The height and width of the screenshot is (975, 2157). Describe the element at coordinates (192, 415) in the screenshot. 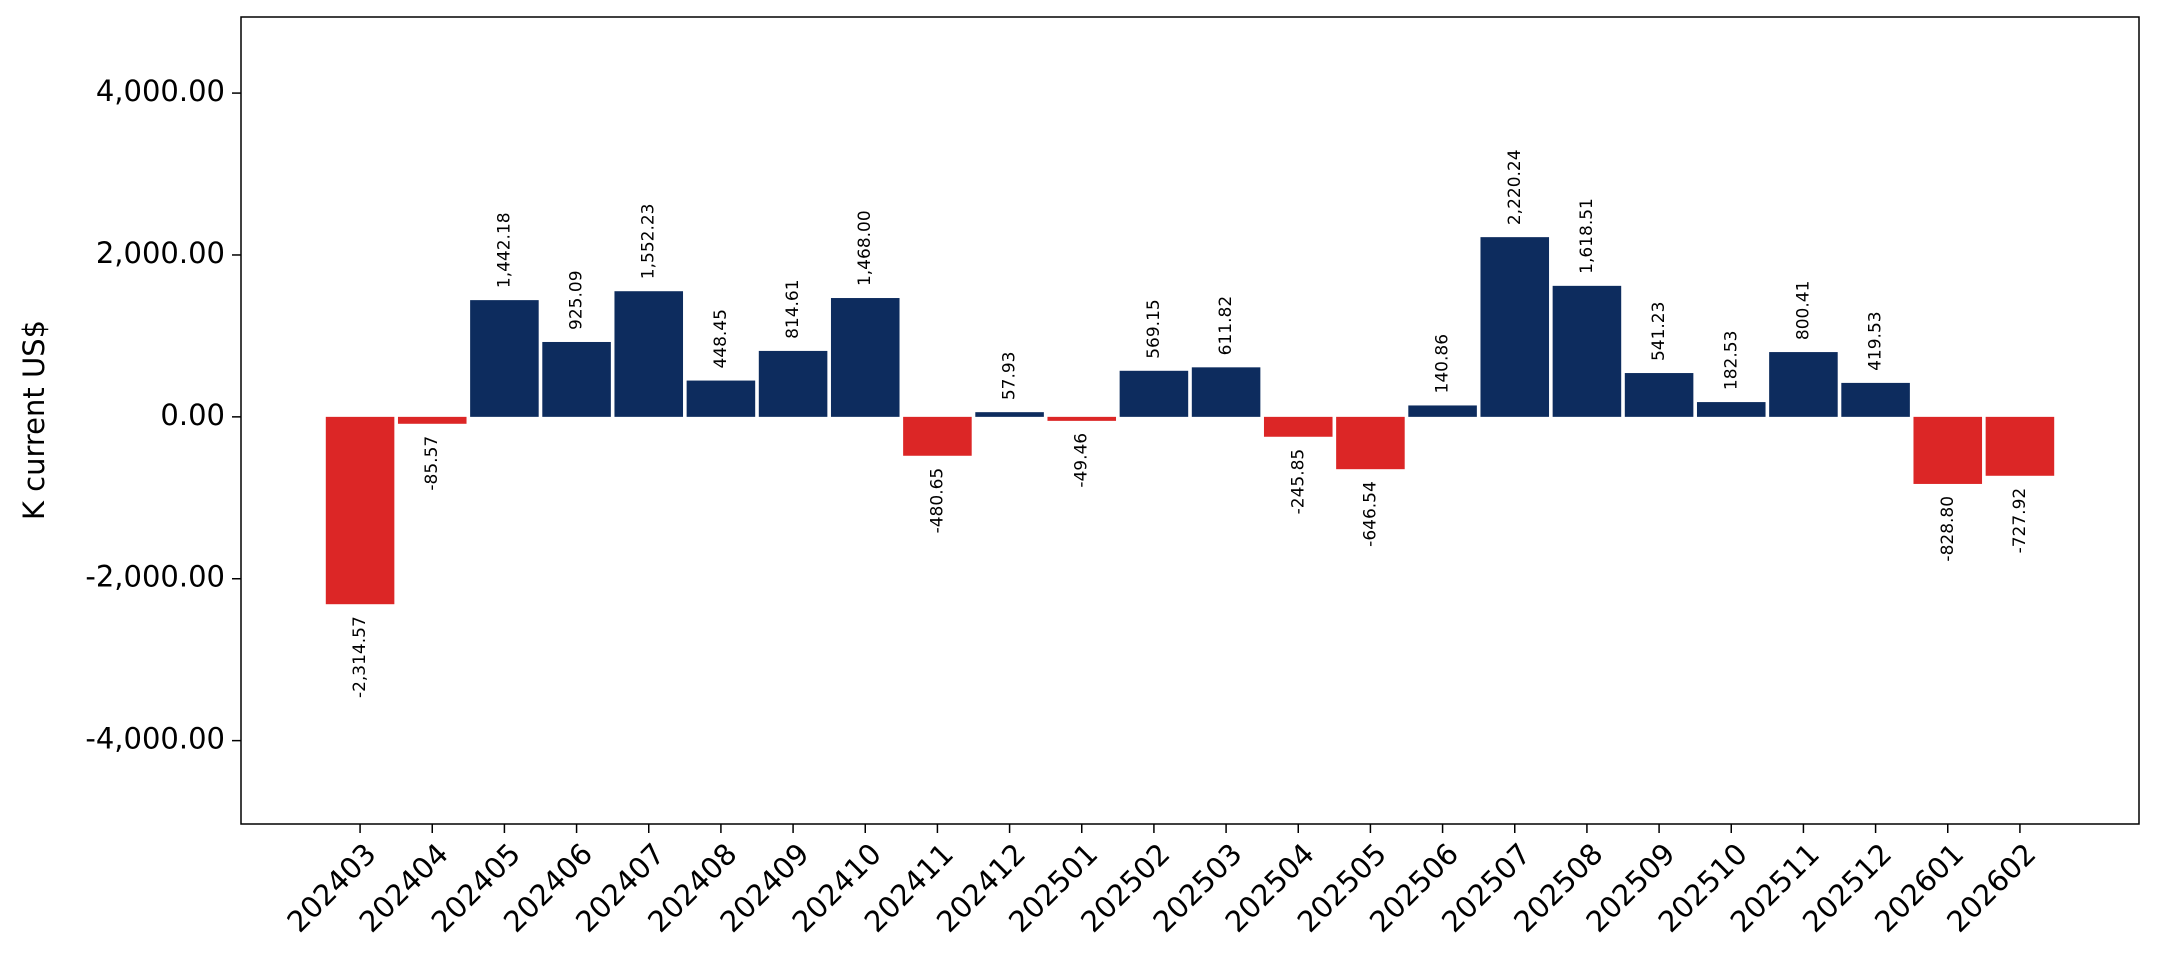

I see `y-tick-label: 0.00` at that location.